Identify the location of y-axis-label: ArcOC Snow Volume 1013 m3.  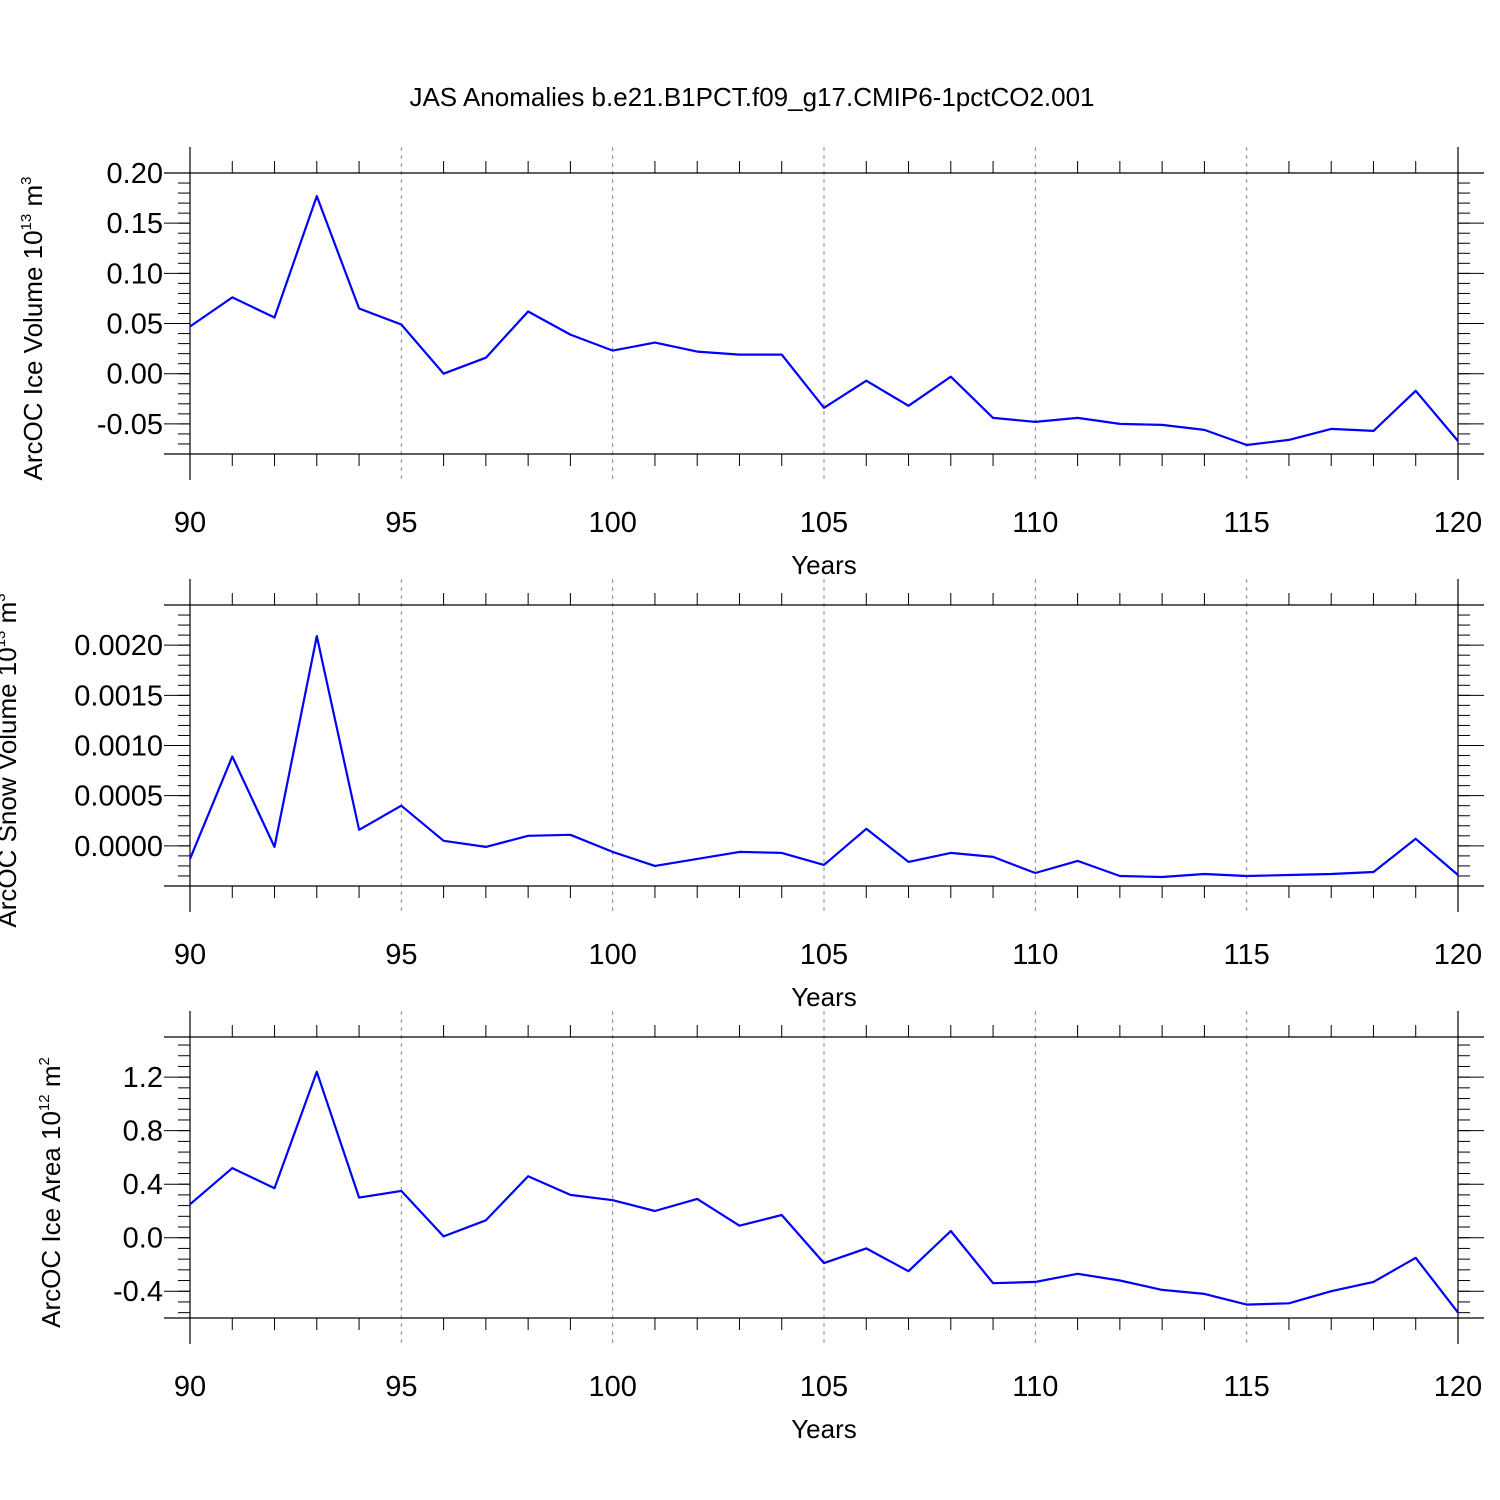
(11, 760).